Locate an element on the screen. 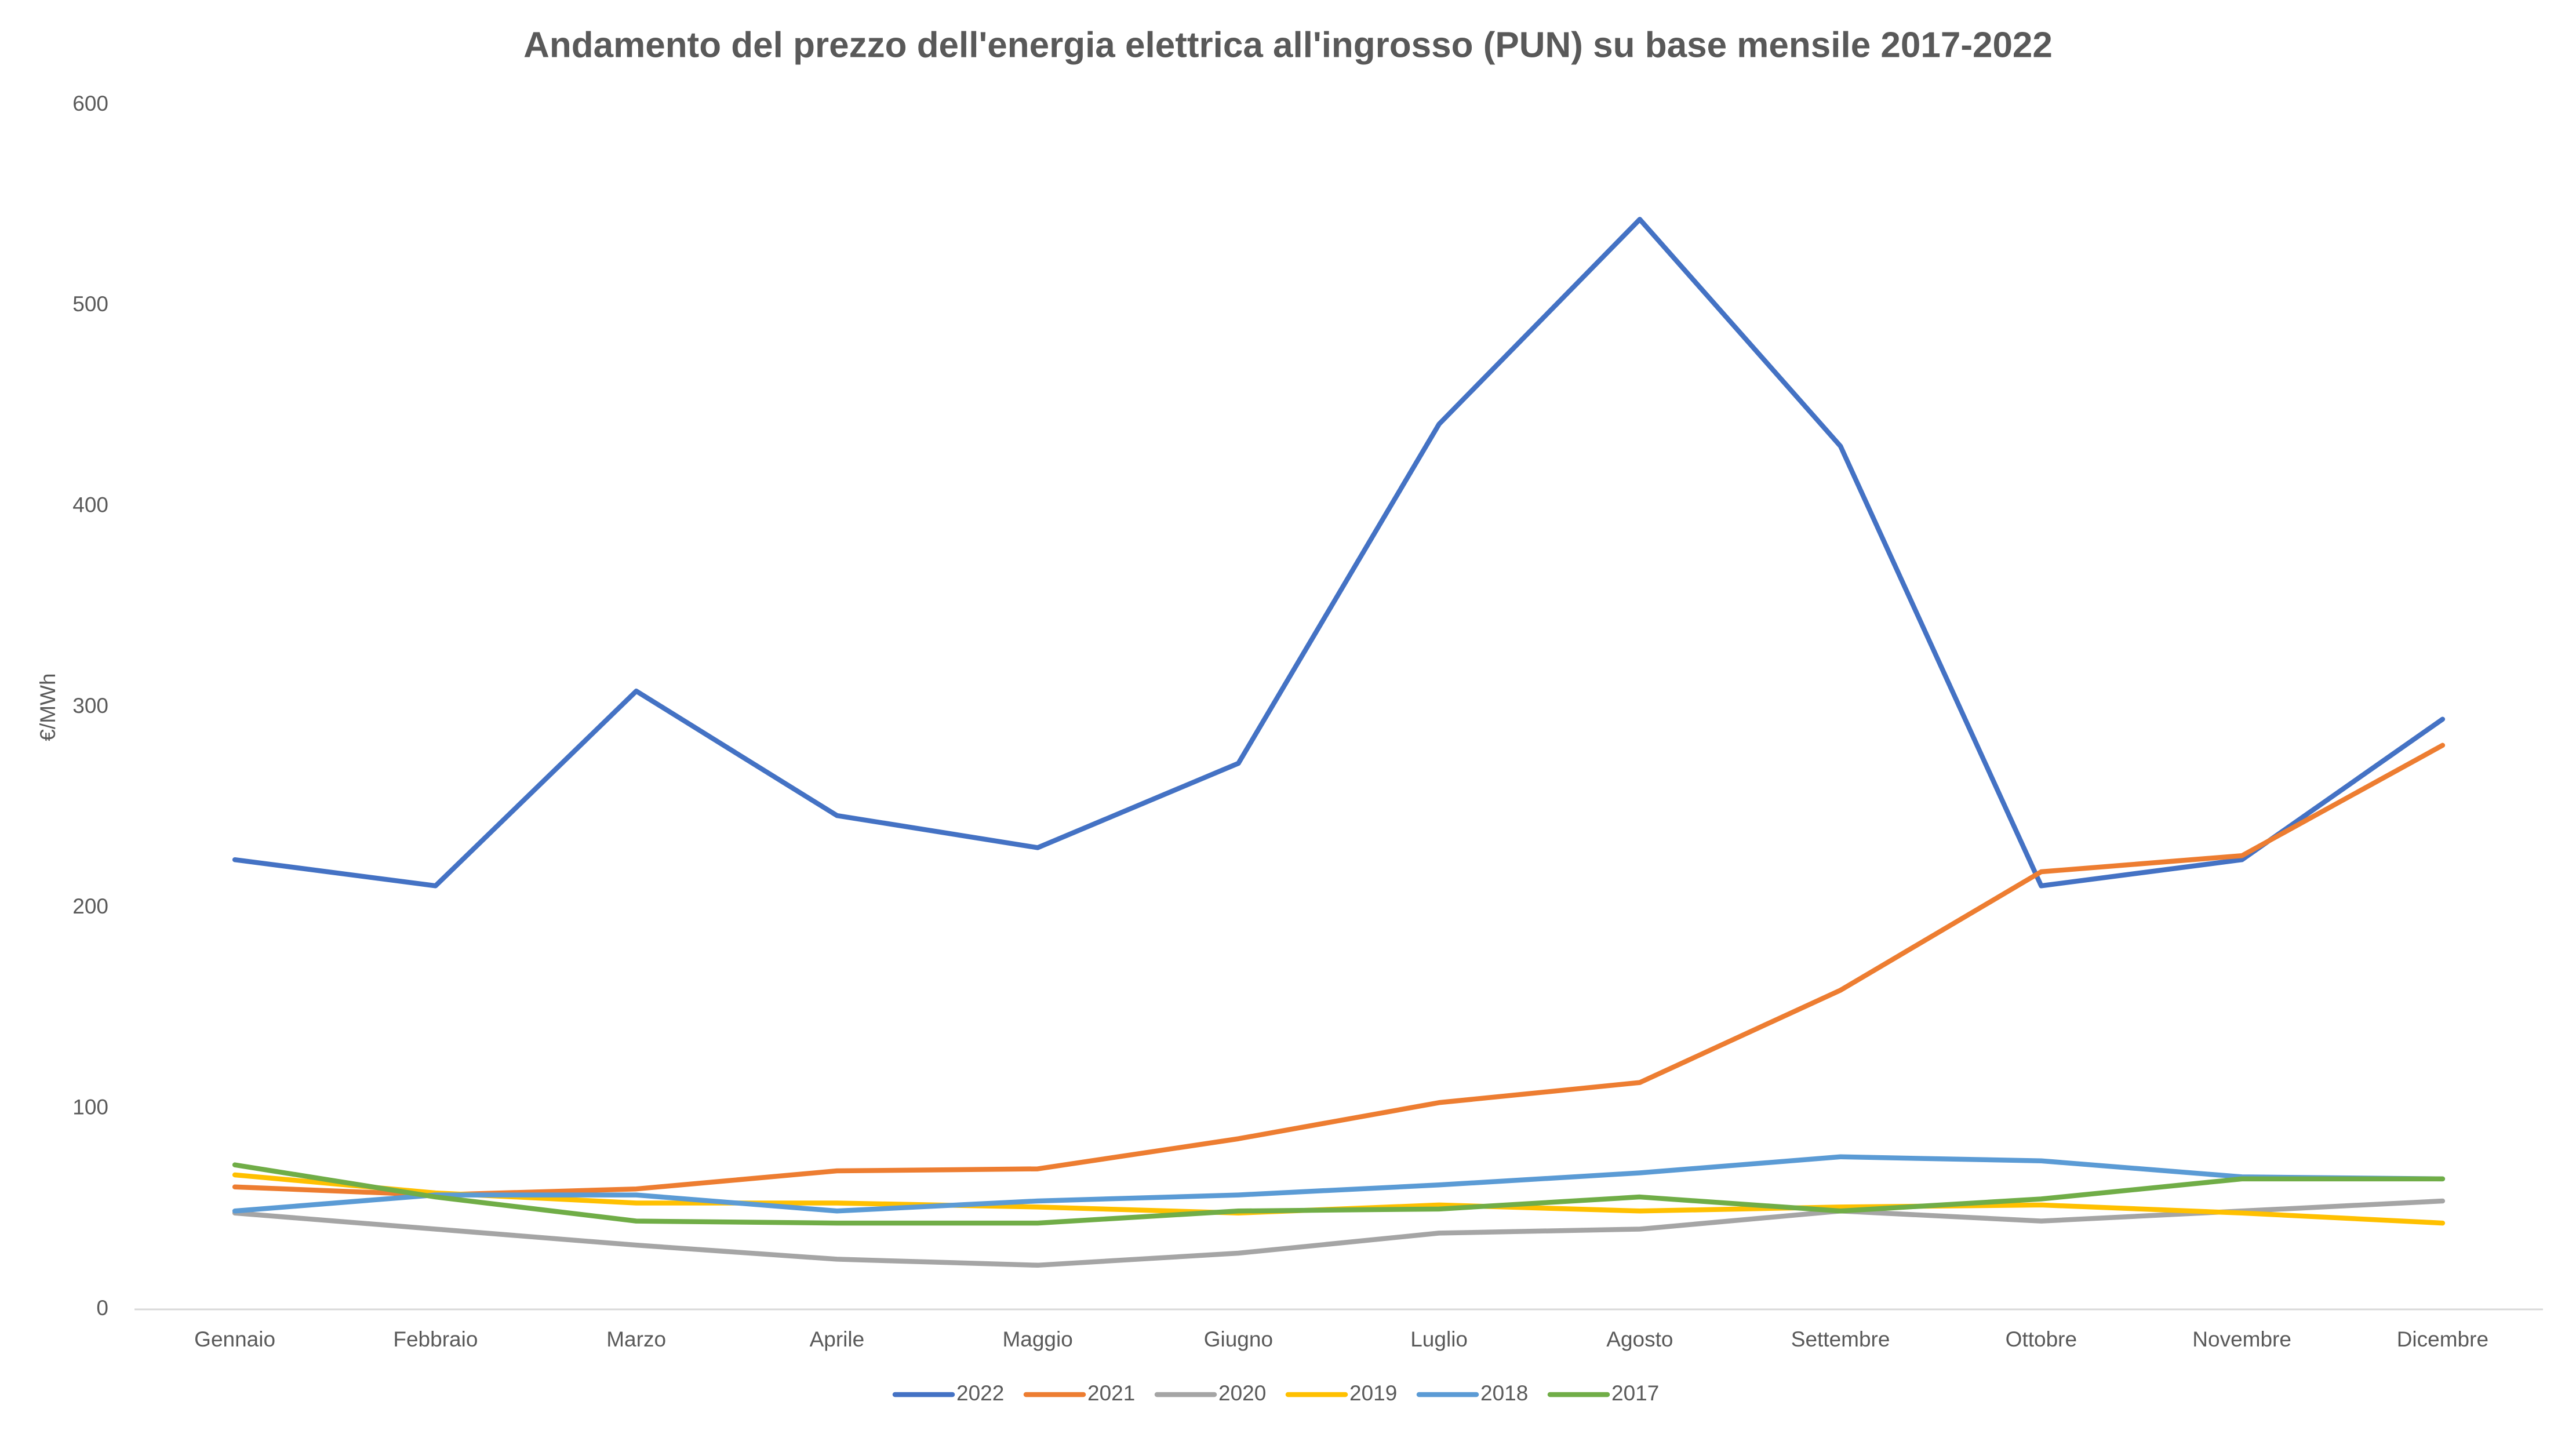 Image resolution: width=2576 pixels, height=1434 pixels. x-tick-label: Agosto is located at coordinates (1639, 1339).